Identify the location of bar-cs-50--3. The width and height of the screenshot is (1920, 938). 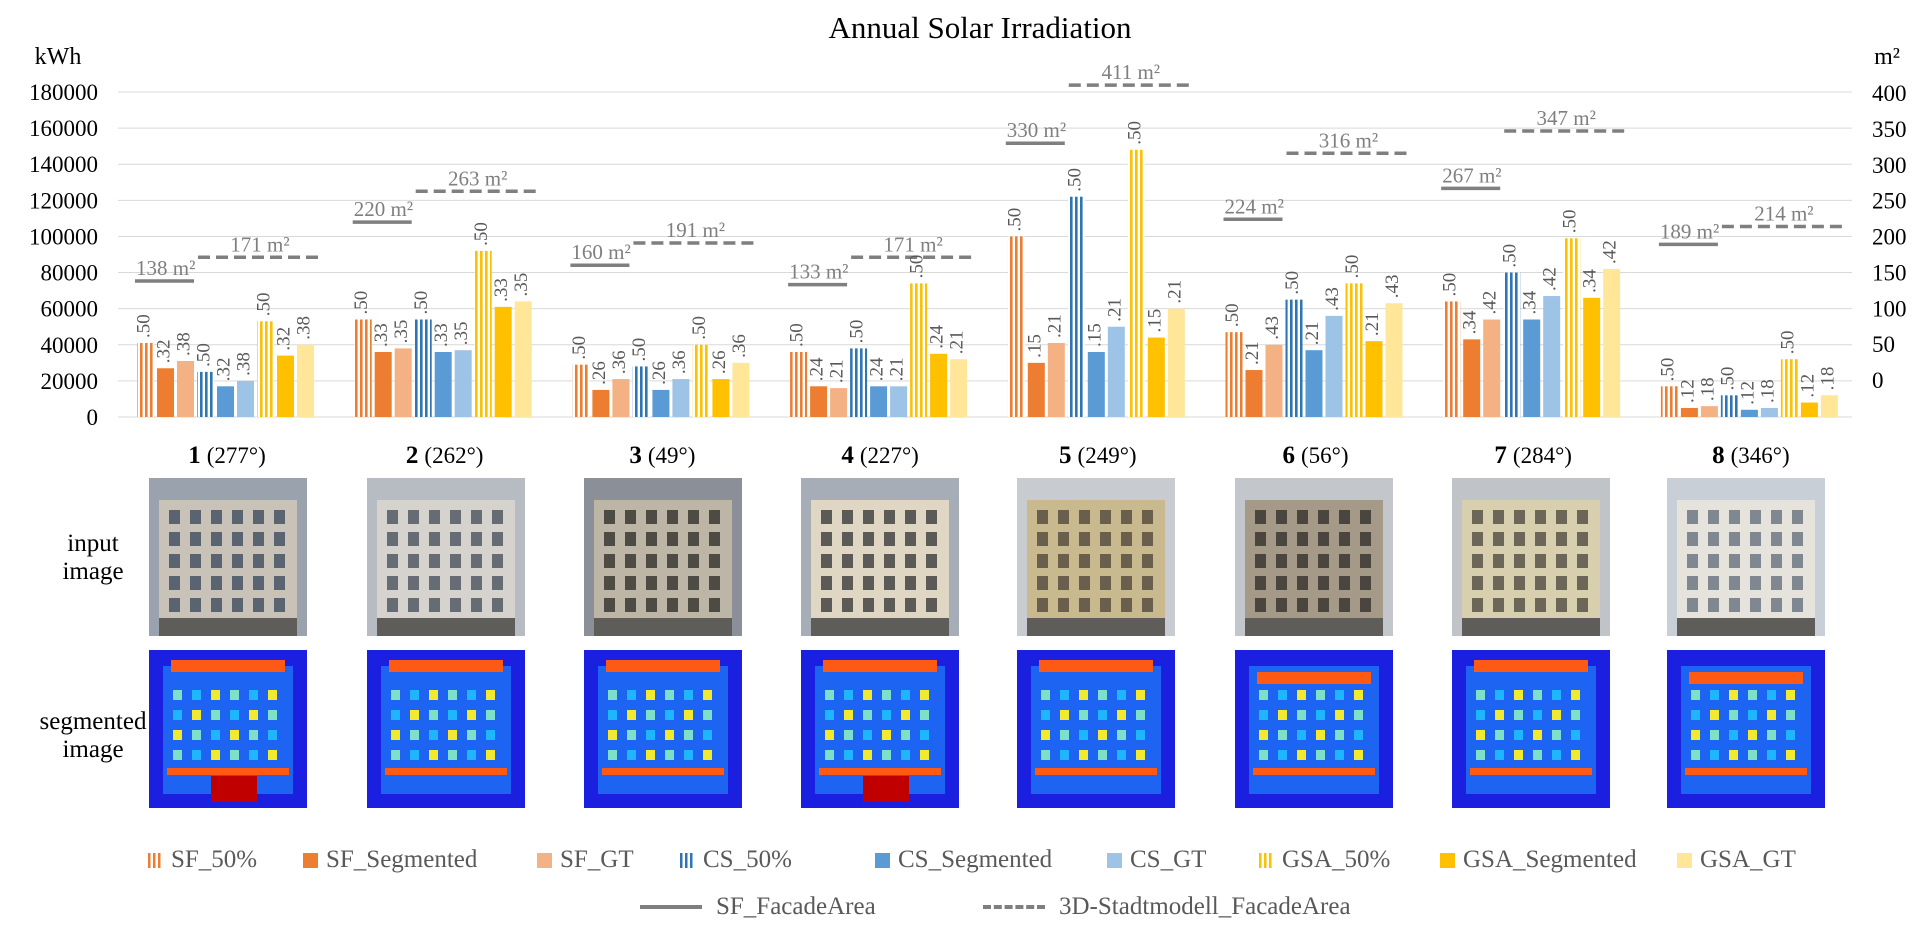
(641, 391).